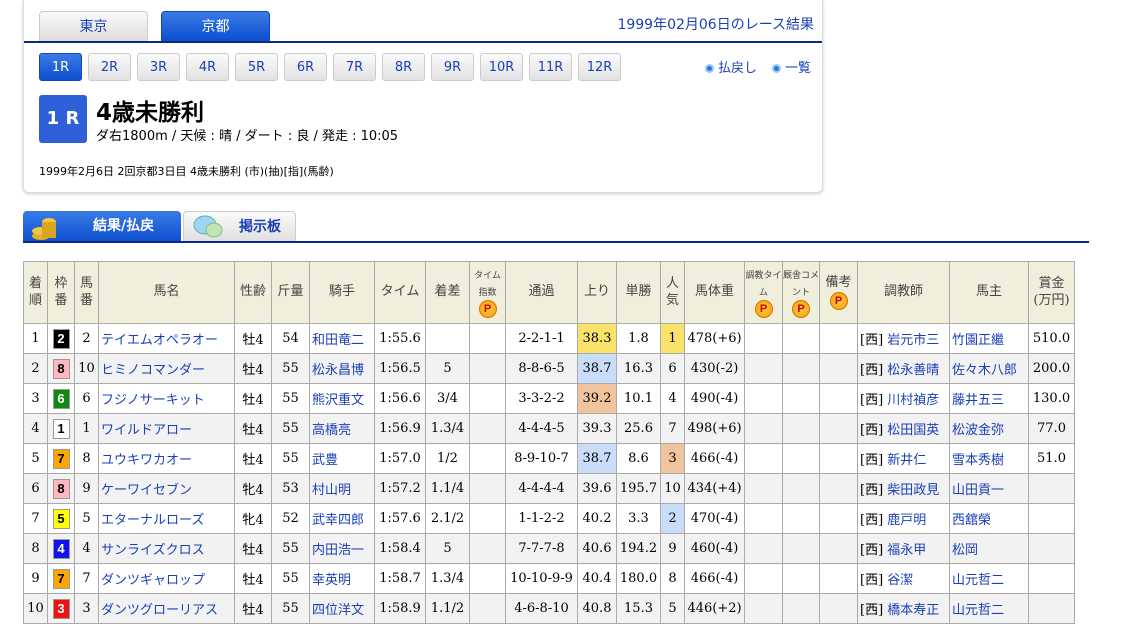 Image resolution: width=1125 pixels, height=636 pixels. I want to click on time: 1:56.6, so click(400, 398).